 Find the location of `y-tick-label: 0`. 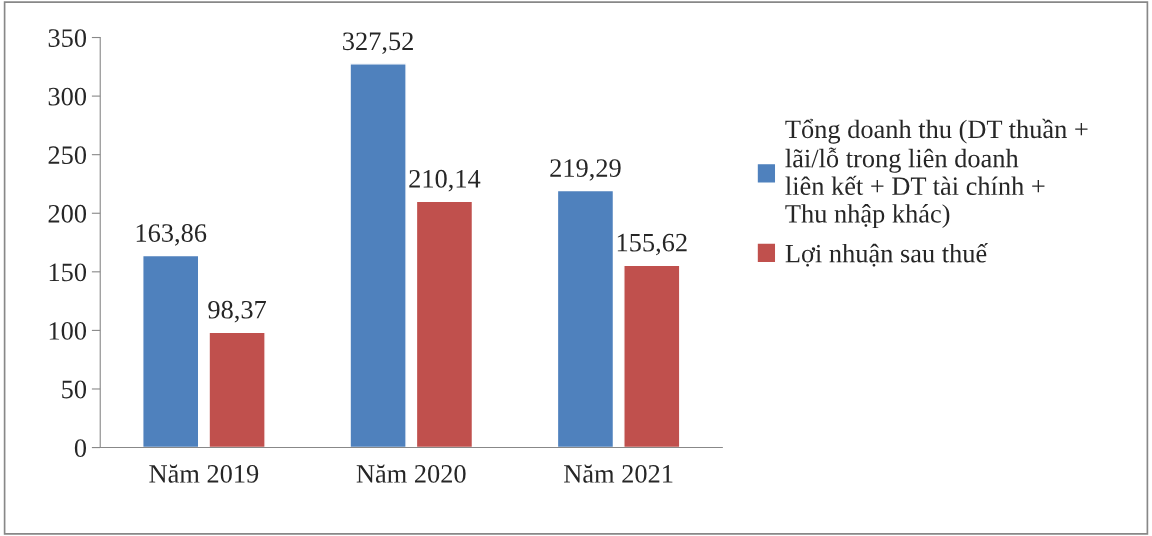

y-tick-label: 0 is located at coordinates (80, 448).